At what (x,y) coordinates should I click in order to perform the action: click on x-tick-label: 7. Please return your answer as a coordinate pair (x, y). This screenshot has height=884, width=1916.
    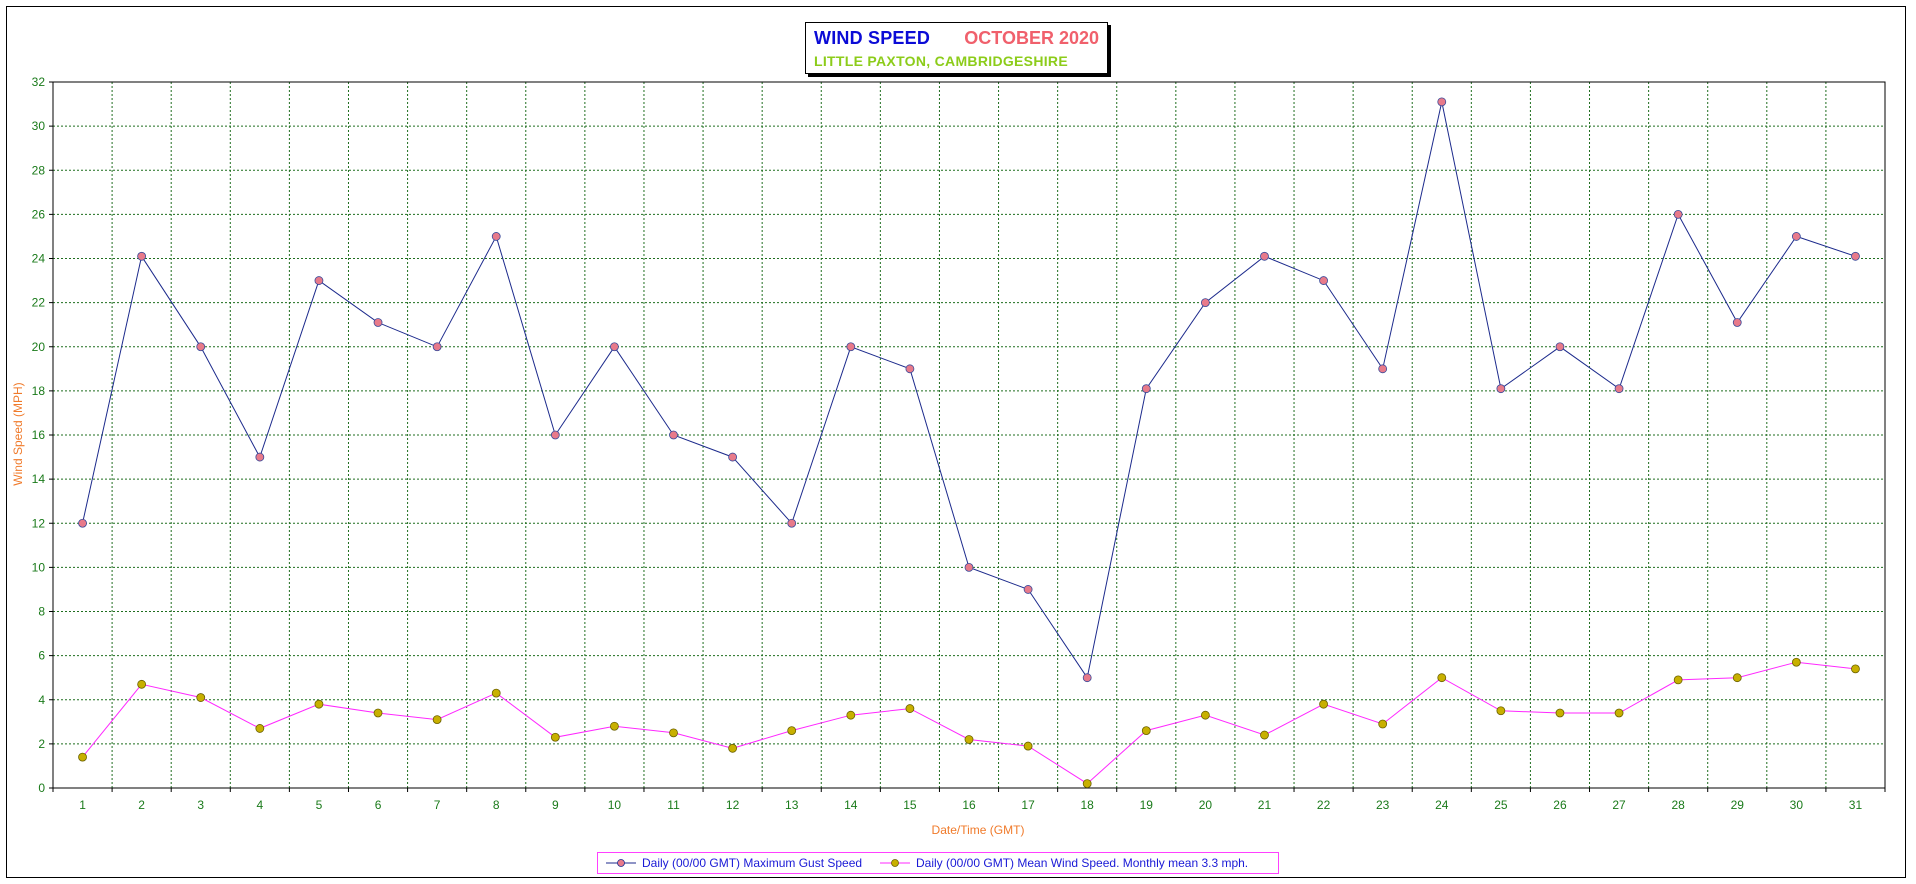
    Looking at the image, I should click on (437, 805).